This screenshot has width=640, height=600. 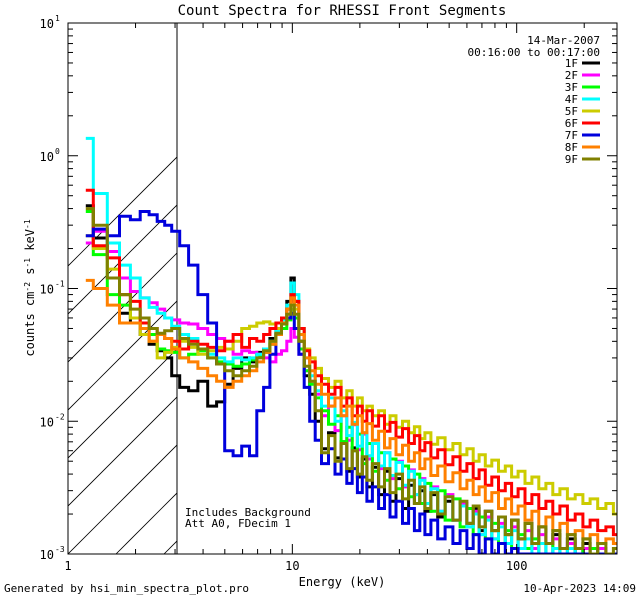 I want to click on y-label-part: s, so click(x=30, y=275).